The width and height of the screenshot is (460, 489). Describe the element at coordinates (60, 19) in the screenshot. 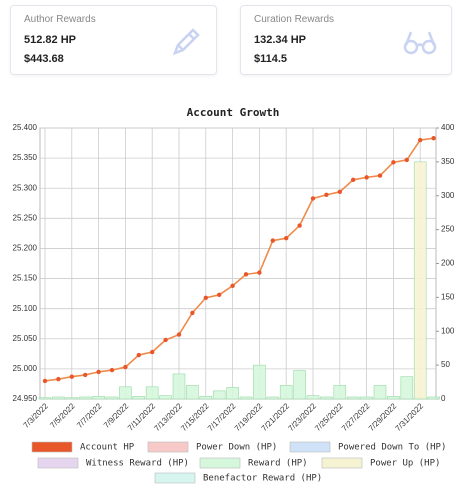

I see `card-title: Author Rewards` at that location.